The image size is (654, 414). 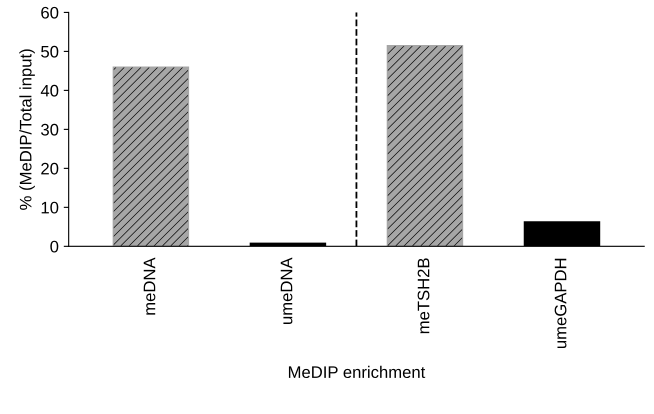 What do you see at coordinates (150, 286) in the screenshot?
I see `x-tick-label: meDNA` at bounding box center [150, 286].